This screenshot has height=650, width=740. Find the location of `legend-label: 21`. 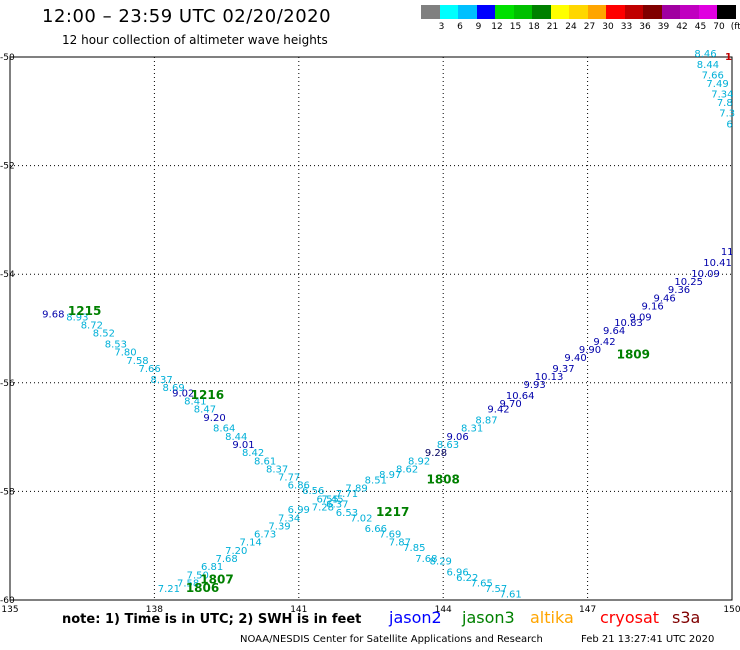

legend-label: 21 is located at coordinates (552, 27).